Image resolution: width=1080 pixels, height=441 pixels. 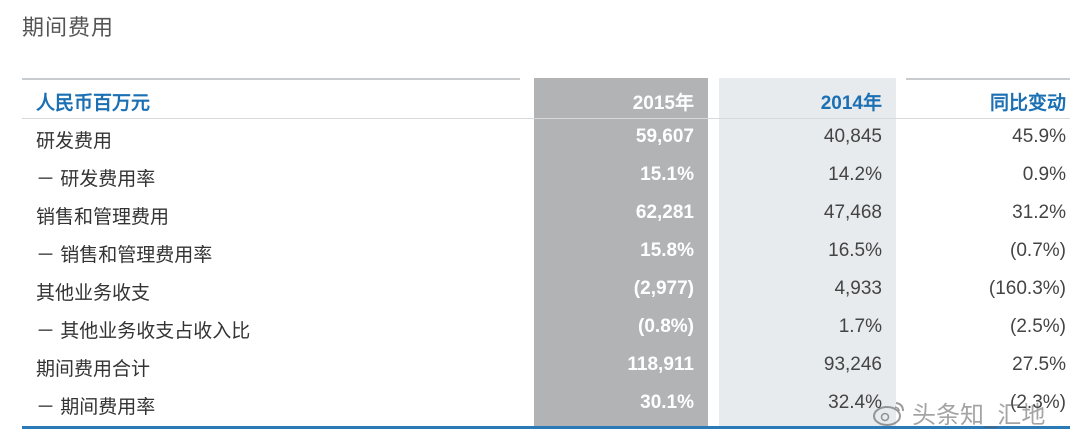 What do you see at coordinates (1039, 212) in the screenshot?
I see `row-value-change: 31.2%` at bounding box center [1039, 212].